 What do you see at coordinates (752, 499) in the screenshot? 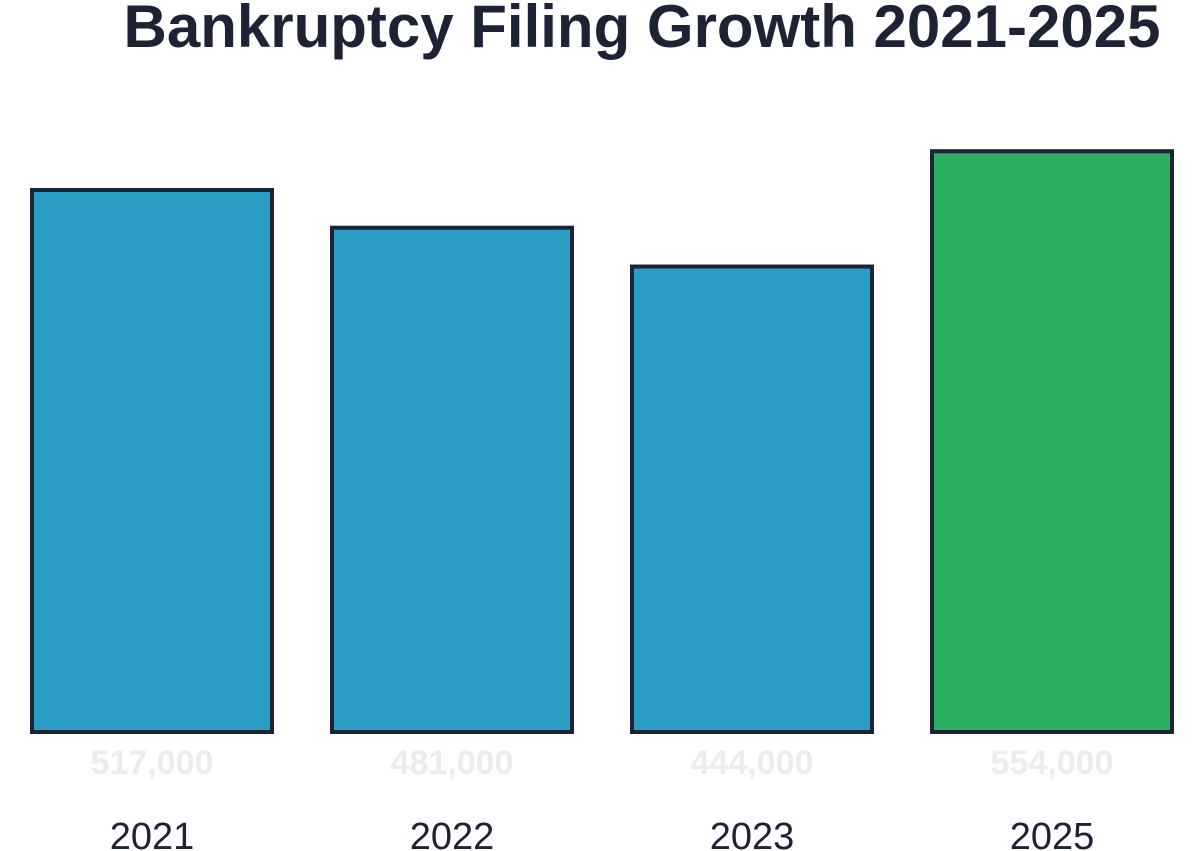
I see `bar-2023` at bounding box center [752, 499].